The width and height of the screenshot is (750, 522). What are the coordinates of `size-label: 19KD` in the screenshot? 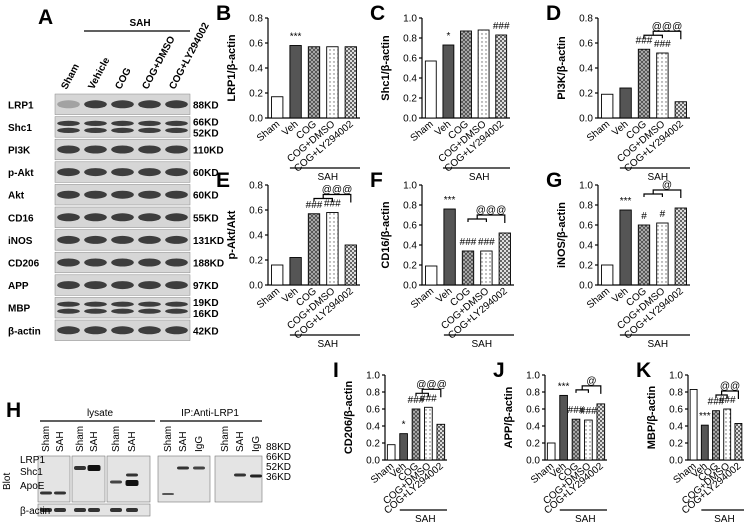 It's located at (206, 303).